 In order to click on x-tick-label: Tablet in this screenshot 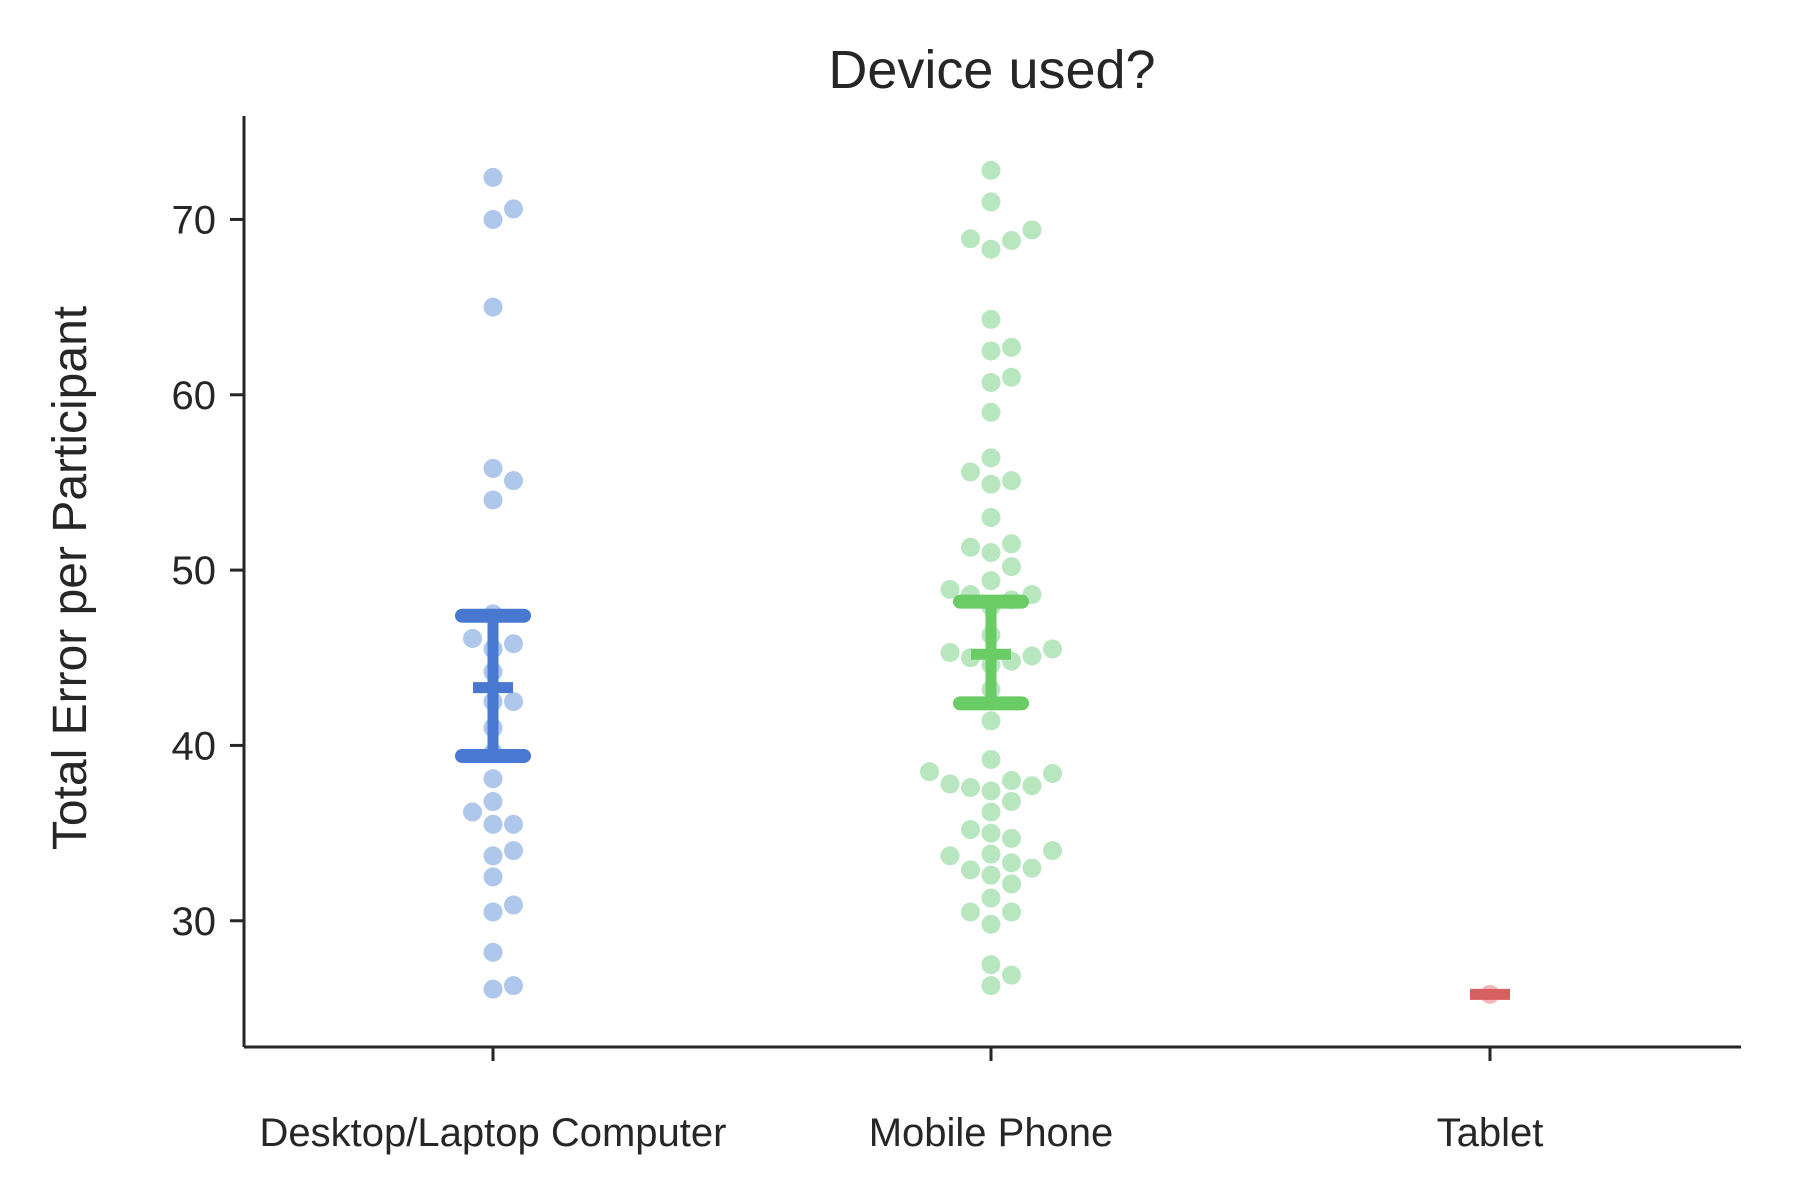, I will do `click(1490, 1133)`.